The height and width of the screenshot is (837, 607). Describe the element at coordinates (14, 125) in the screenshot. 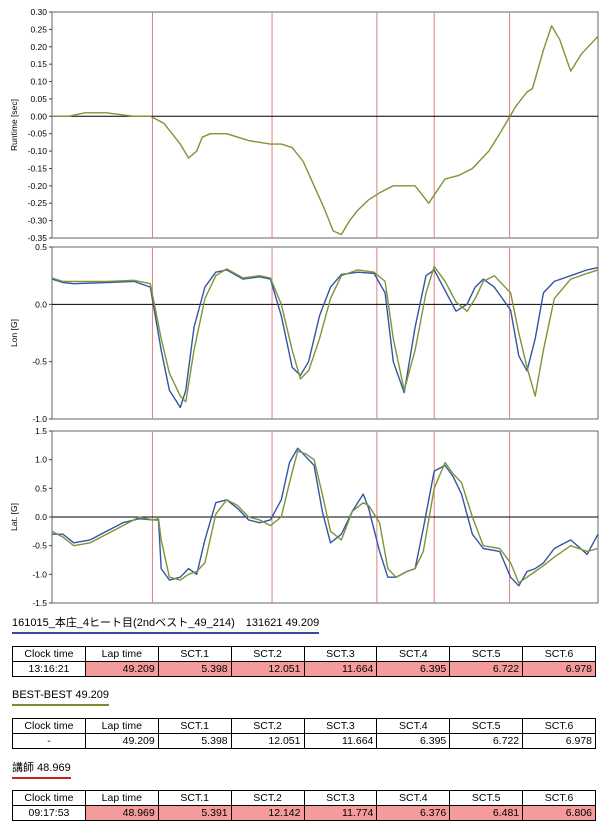

I see `y-axis-label: Runtime [sec]` at that location.